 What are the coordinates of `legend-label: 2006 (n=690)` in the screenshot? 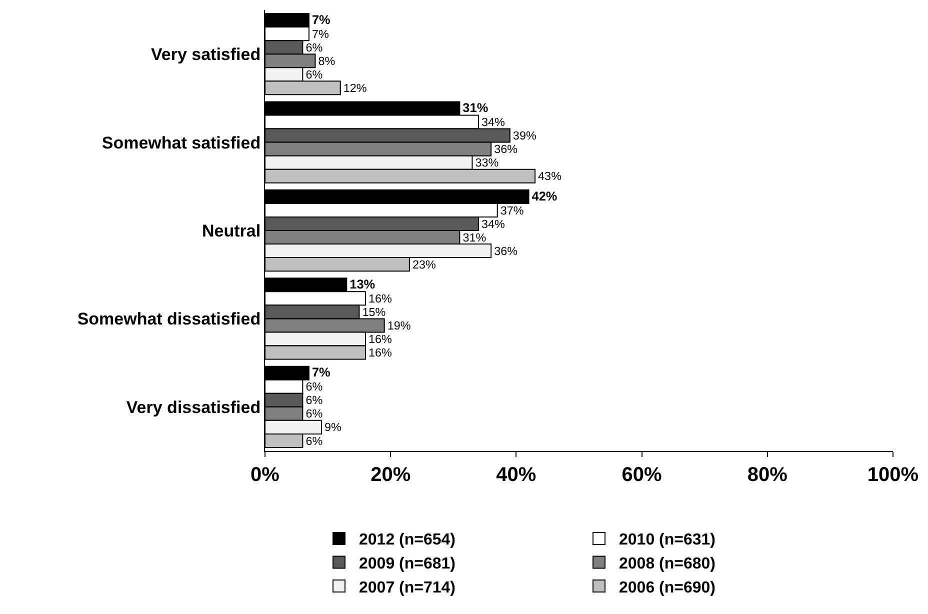 It's located at (667, 587).